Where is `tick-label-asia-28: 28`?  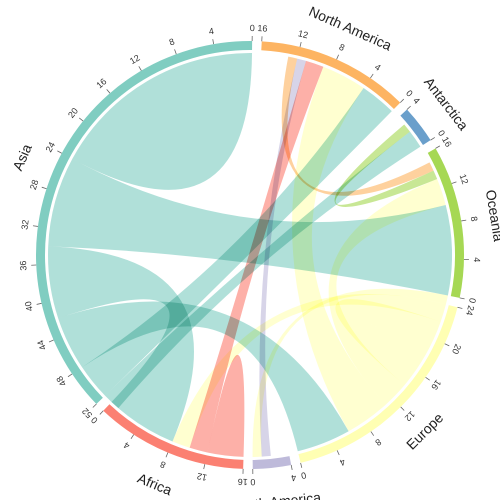 tick-label-asia-28: 28 is located at coordinates (34, 184).